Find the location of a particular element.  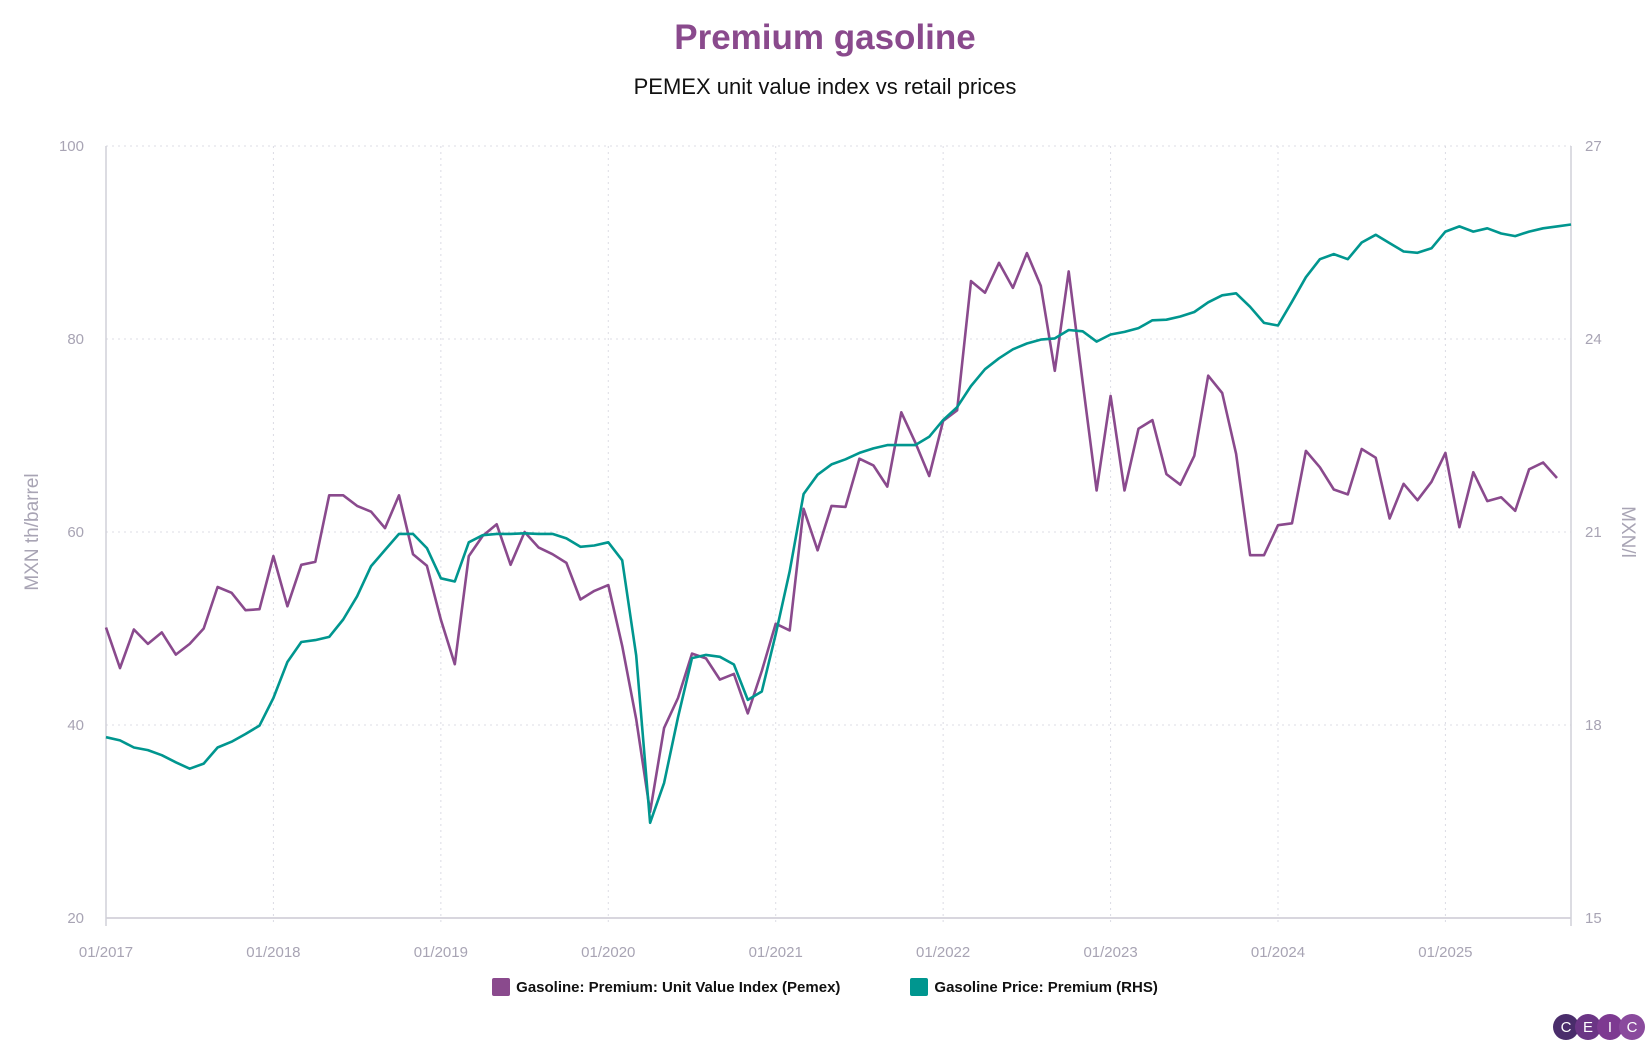

y-tick-label: 40 is located at coordinates (75, 725).